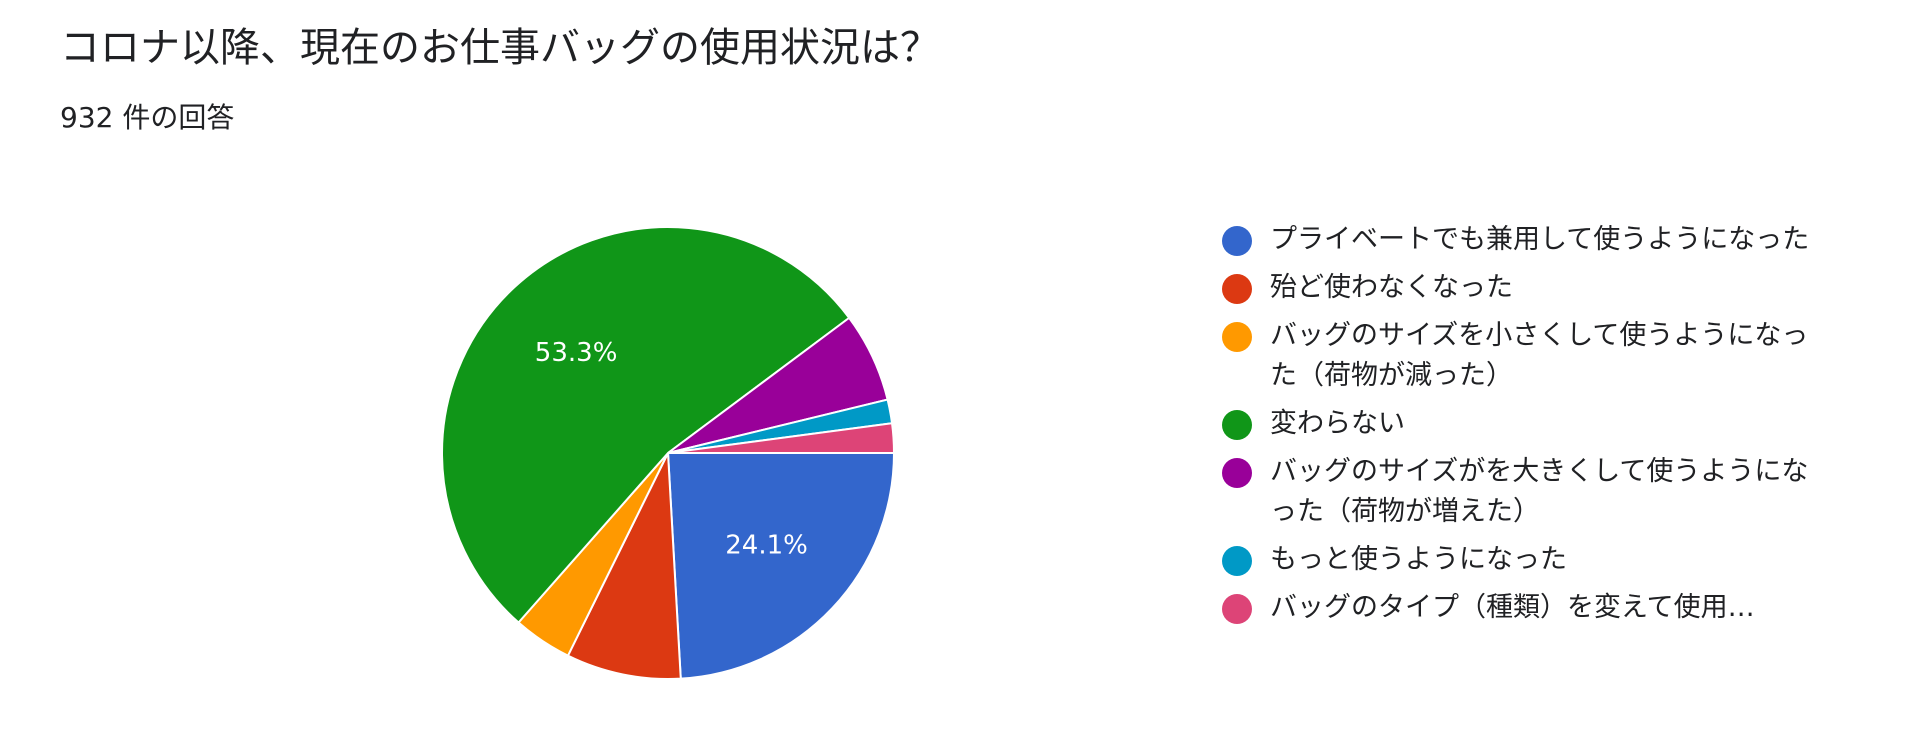 Image resolution: width=1916 pixels, height=736 pixels. Describe the element at coordinates (1539, 355) in the screenshot. I see `legend-label: バッグのサイズを小さくして使うようになった（荷物が減った）` at that location.